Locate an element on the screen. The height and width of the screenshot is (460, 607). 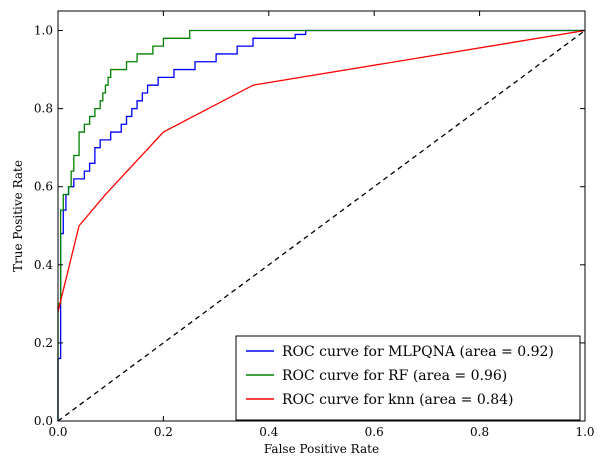
y-axis-title: True Positive Rate is located at coordinates (18, 216).